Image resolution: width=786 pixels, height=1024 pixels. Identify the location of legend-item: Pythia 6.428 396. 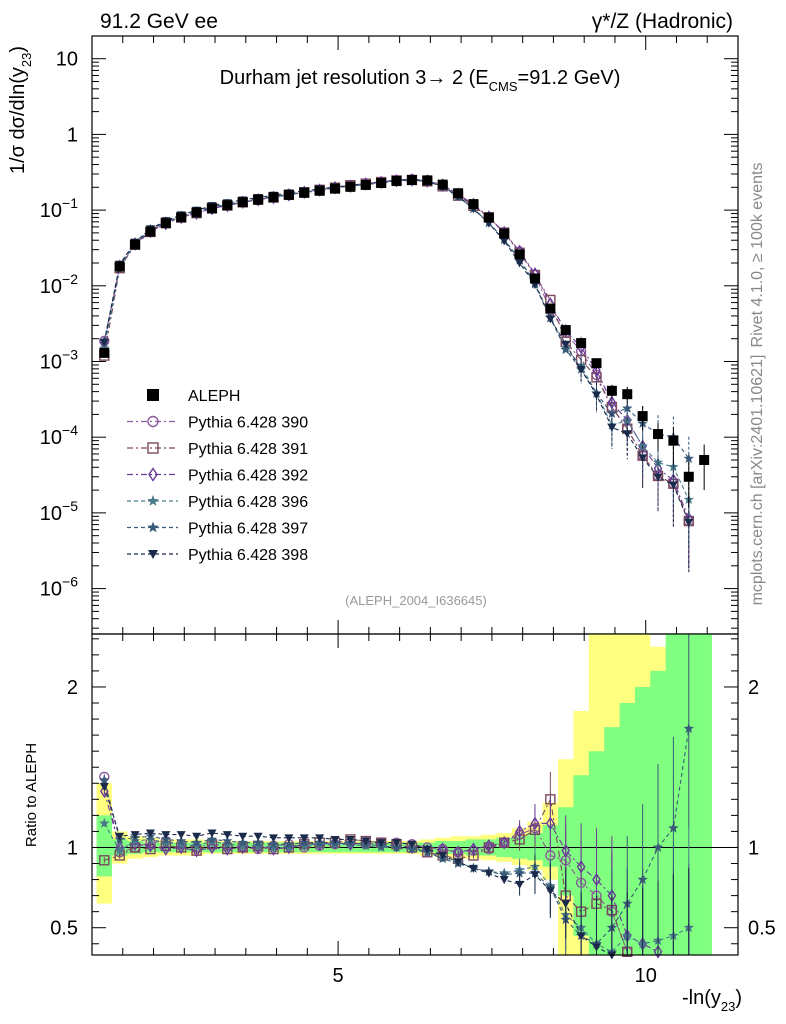
(217, 502).